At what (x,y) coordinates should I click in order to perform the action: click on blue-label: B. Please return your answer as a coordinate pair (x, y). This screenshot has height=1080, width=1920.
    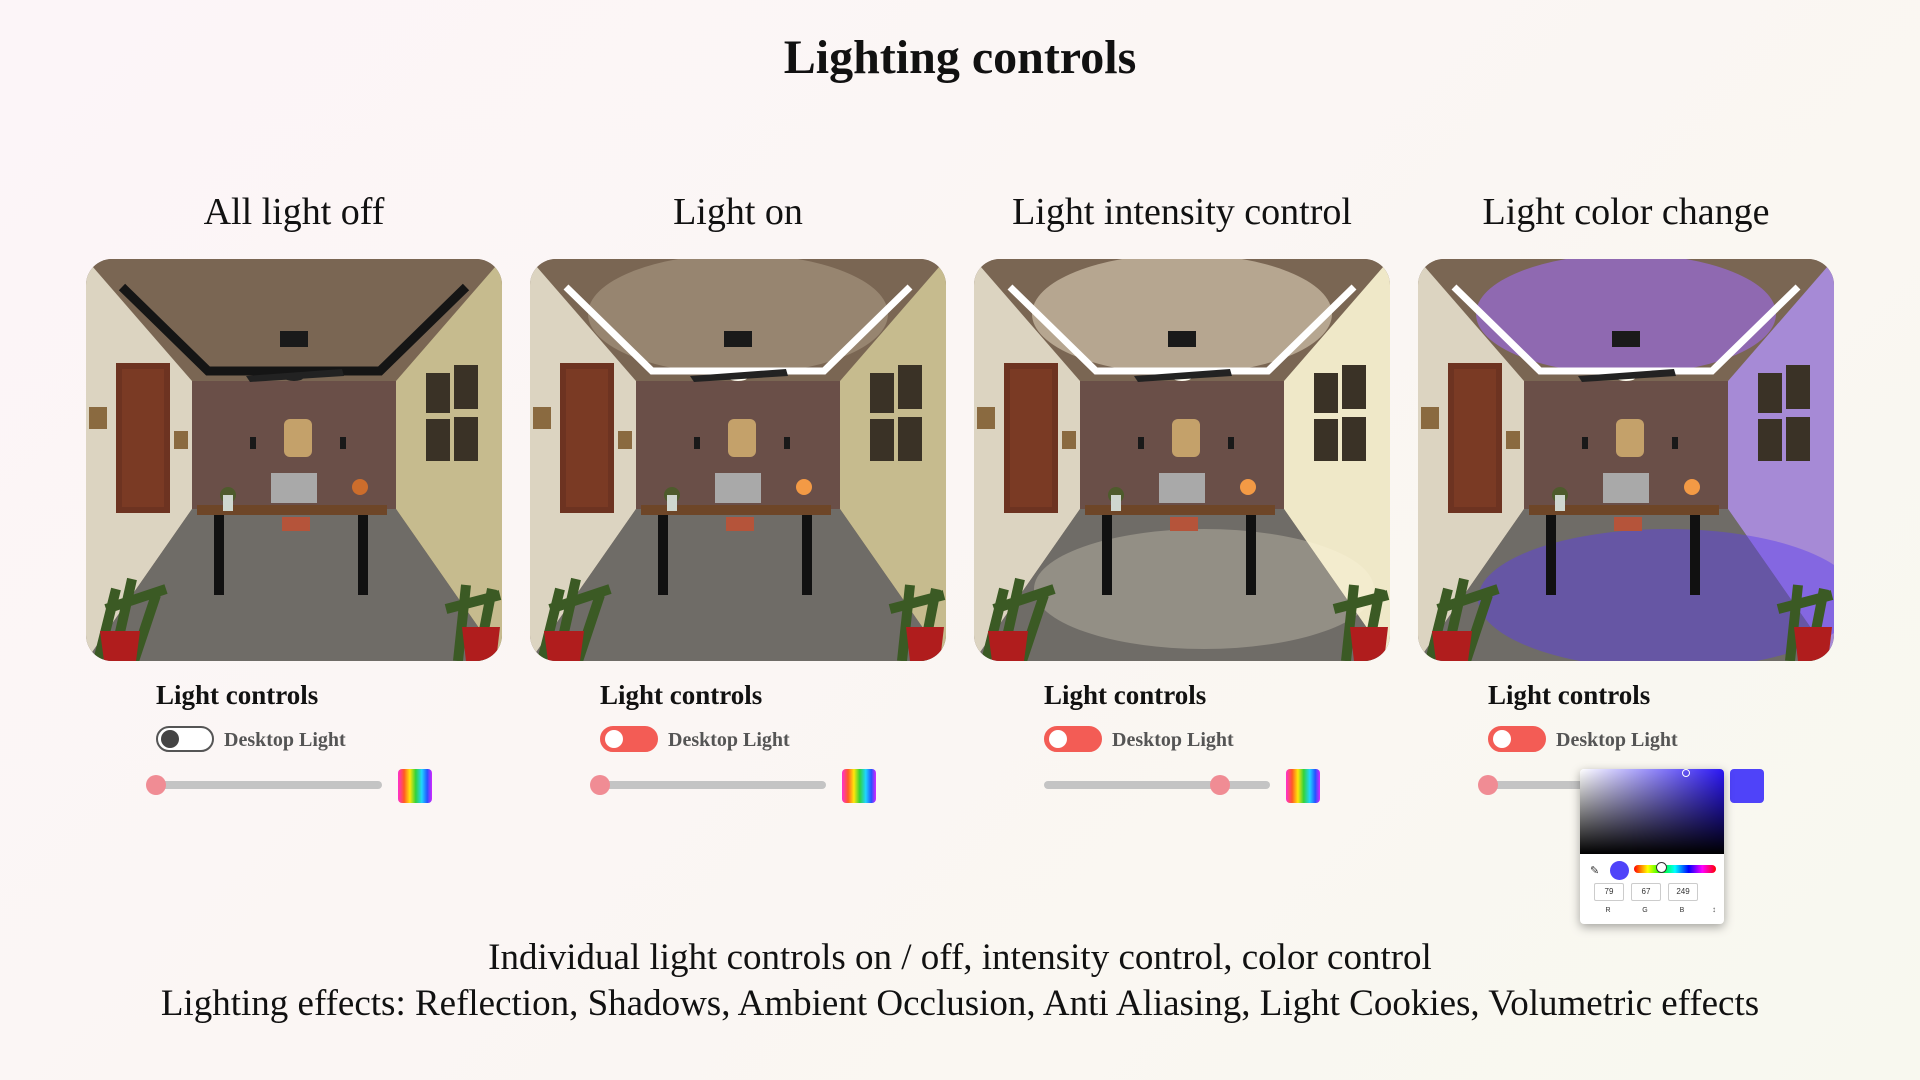
    Looking at the image, I should click on (1682, 910).